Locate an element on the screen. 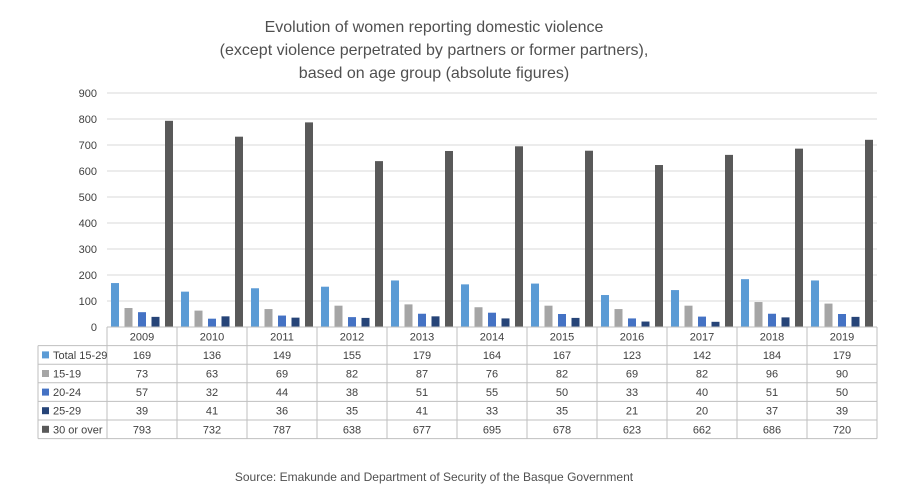 The height and width of the screenshot is (499, 900). table-cell-value: 39 is located at coordinates (842, 412).